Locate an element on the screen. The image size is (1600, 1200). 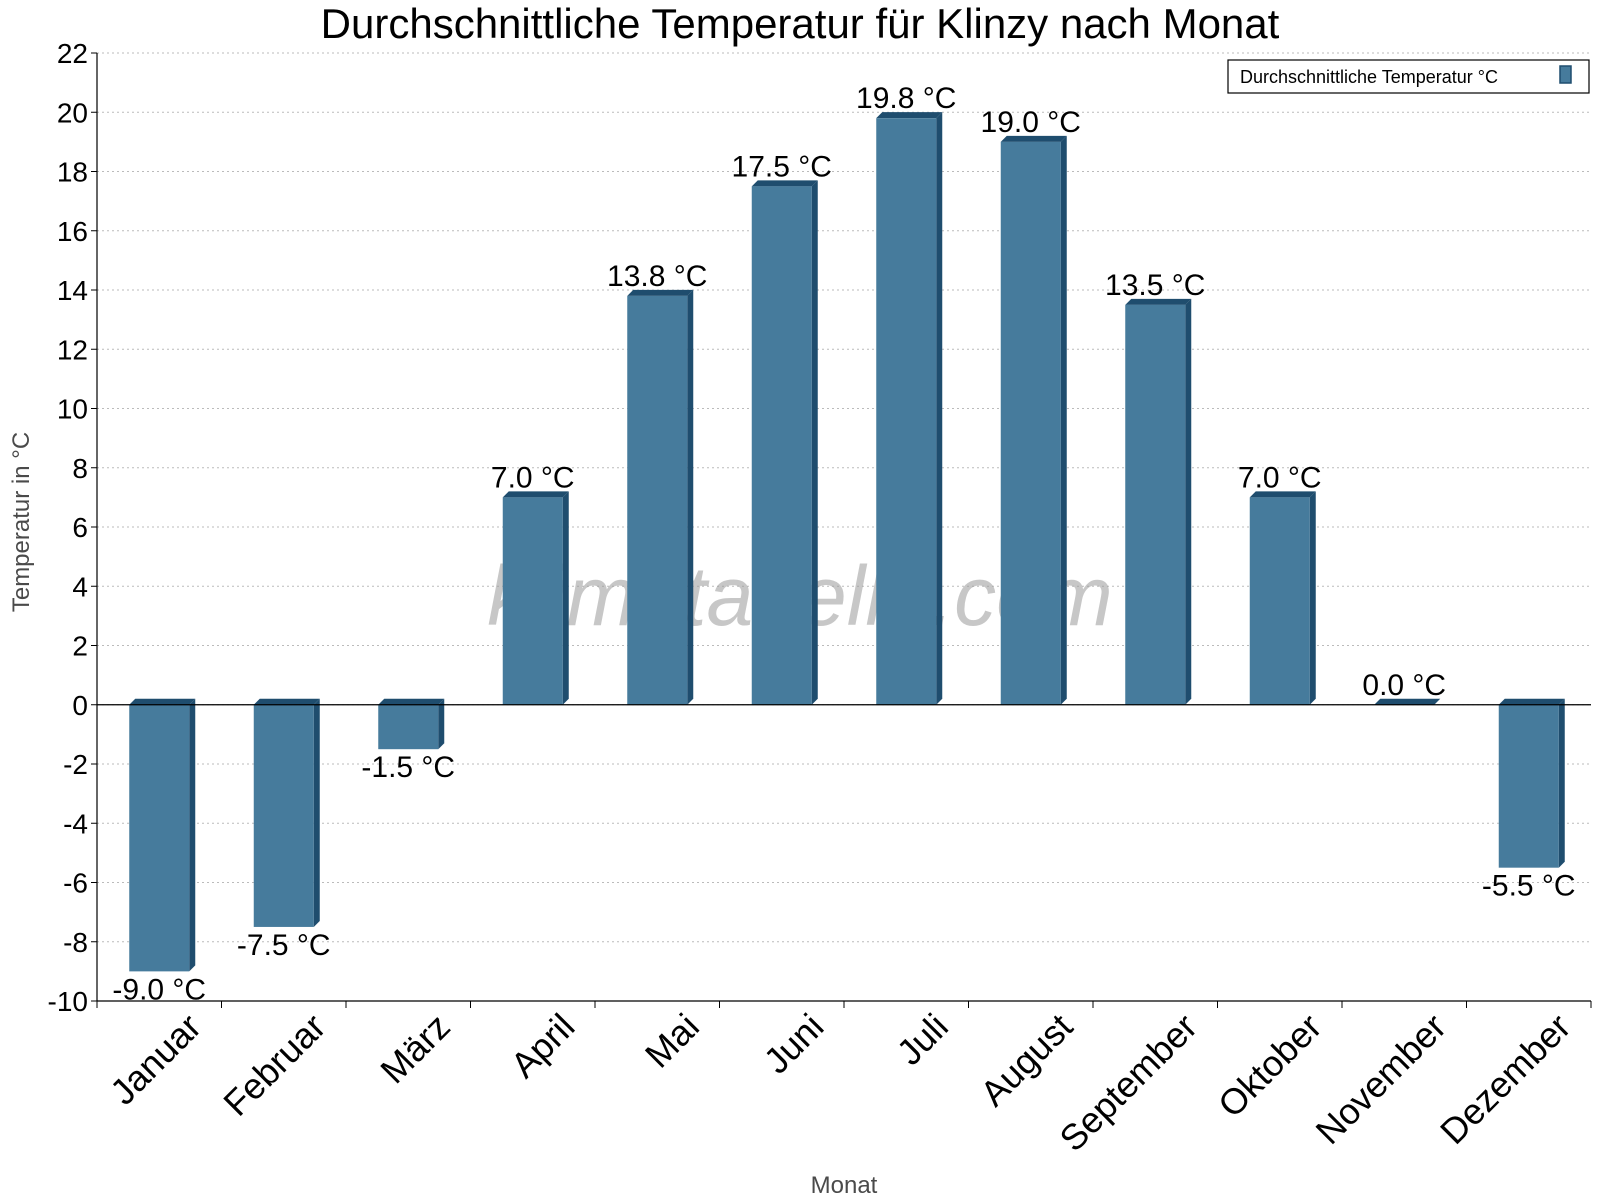
x-tick-label: Januar is located at coordinates (155, 1059).